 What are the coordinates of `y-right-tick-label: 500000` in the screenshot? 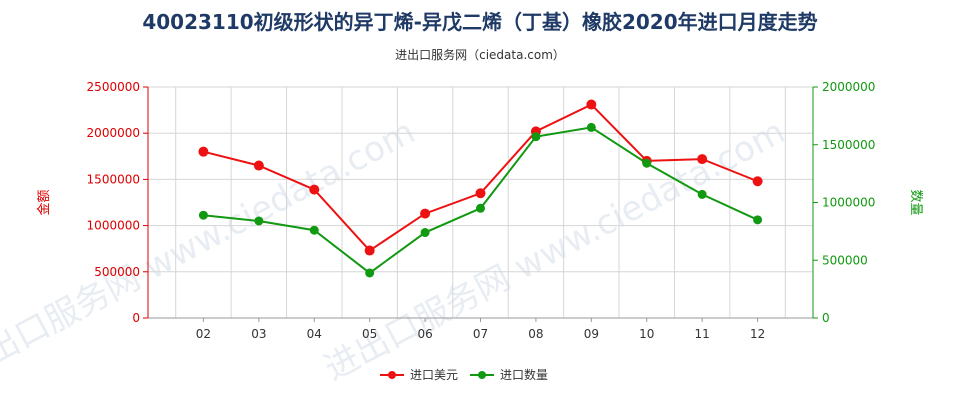 It's located at (845, 260).